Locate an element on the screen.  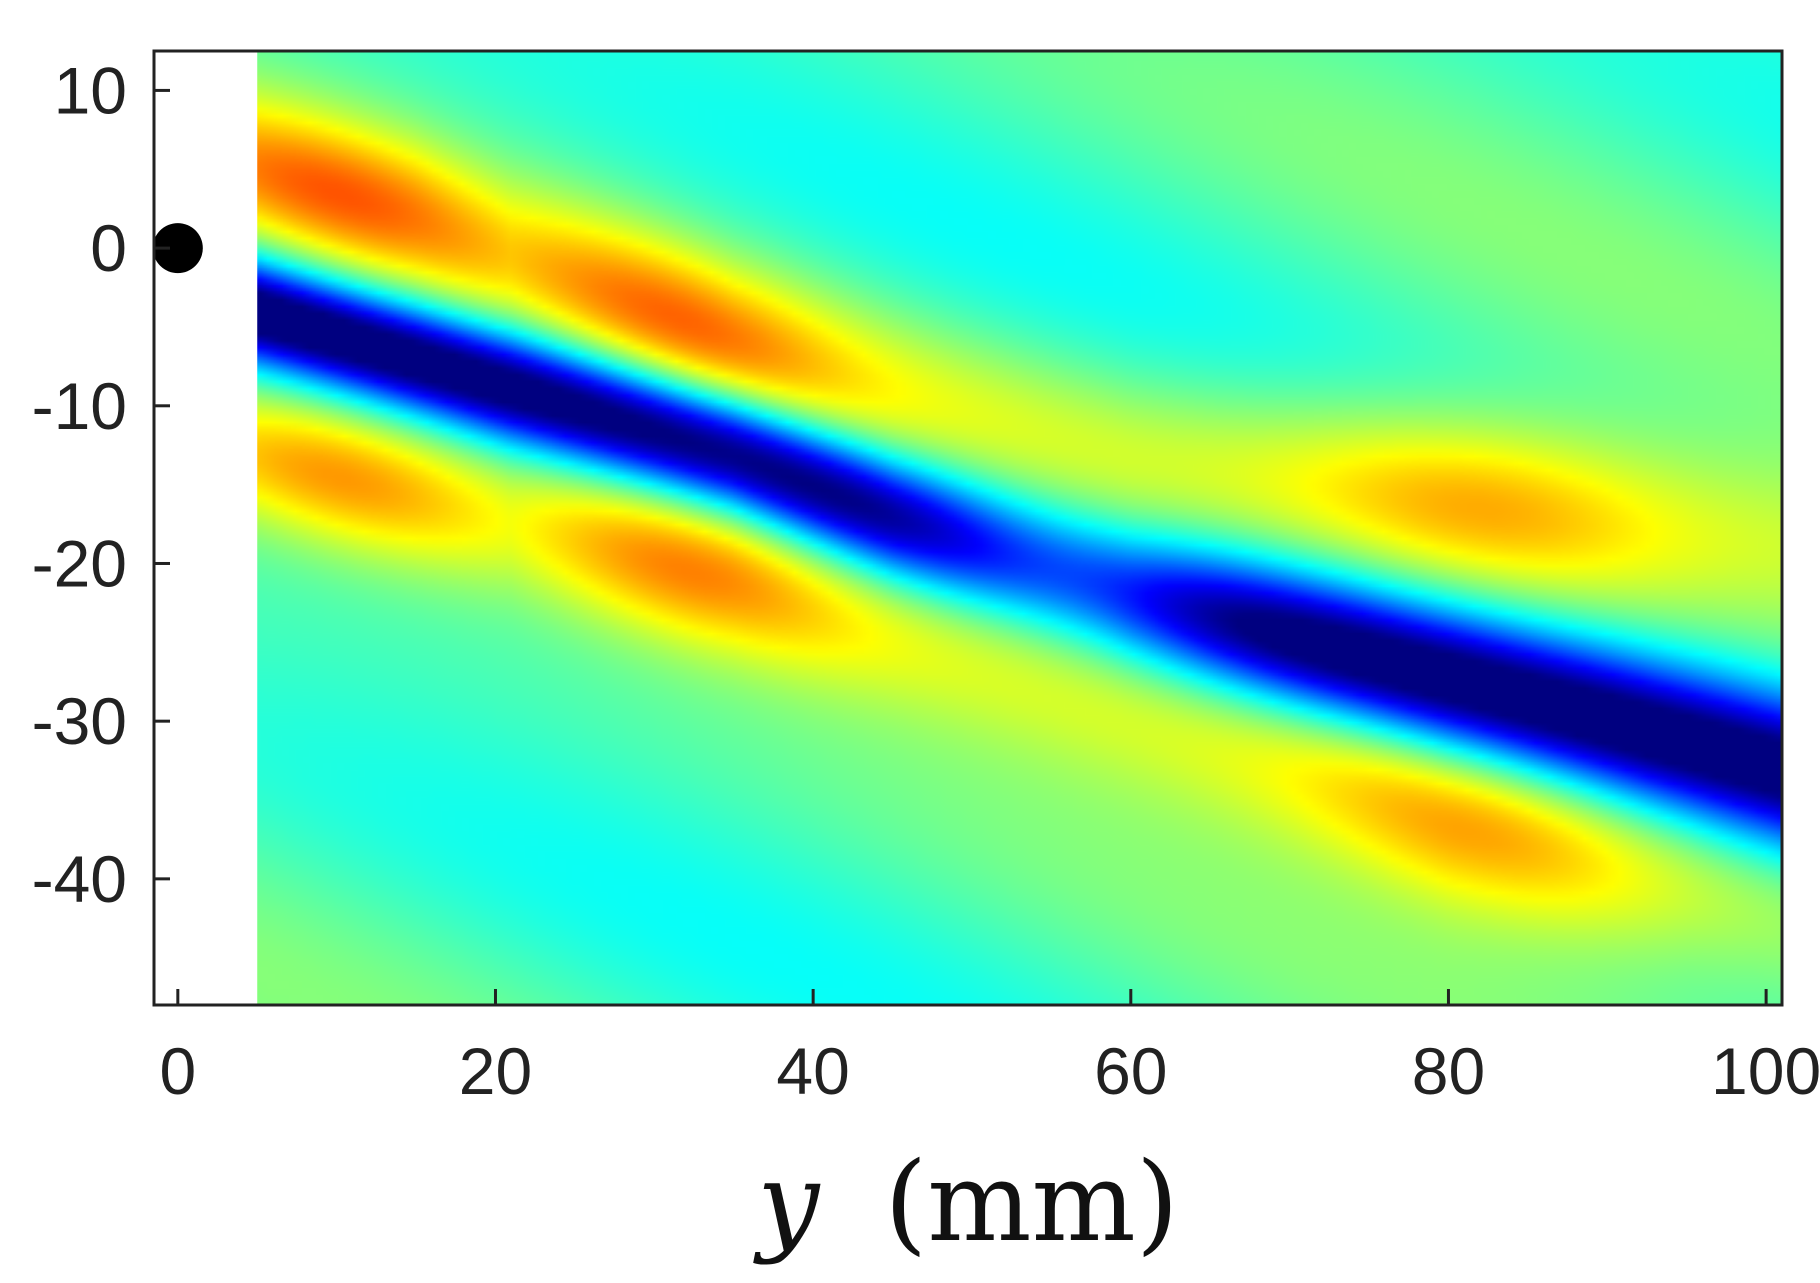
y-axis: 10 0 -10 -20 -30 -40 is located at coordinates (101, 484).